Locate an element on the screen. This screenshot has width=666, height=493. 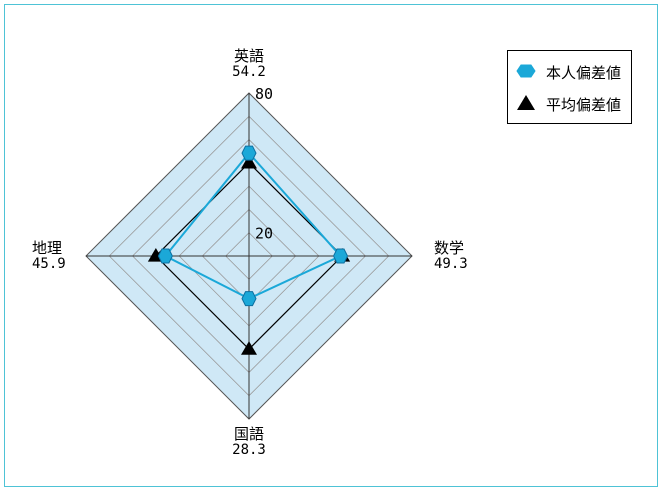
legend-item-average: 平均偏差値 is located at coordinates (569, 103).